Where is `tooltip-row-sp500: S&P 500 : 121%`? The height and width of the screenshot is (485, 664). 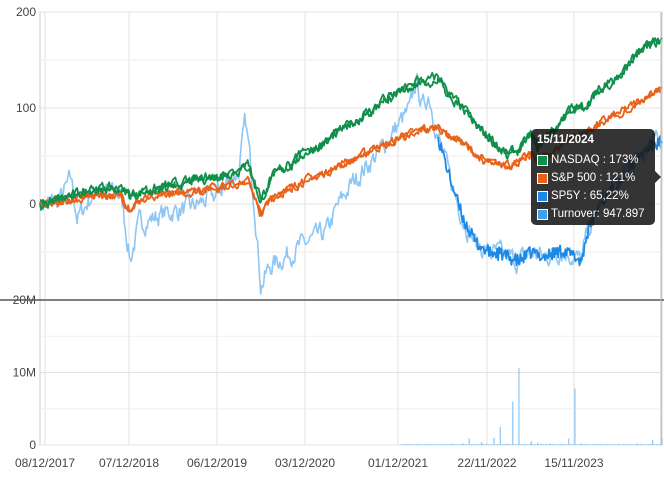 tooltip-row-sp500: S&P 500 : 121% is located at coordinates (593, 178).